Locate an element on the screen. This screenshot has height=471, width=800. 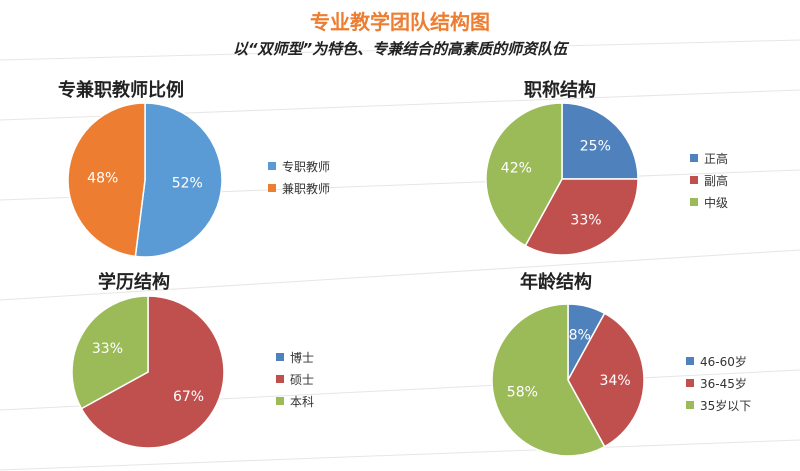
legend-label: 专职教师 is located at coordinates (306, 166).